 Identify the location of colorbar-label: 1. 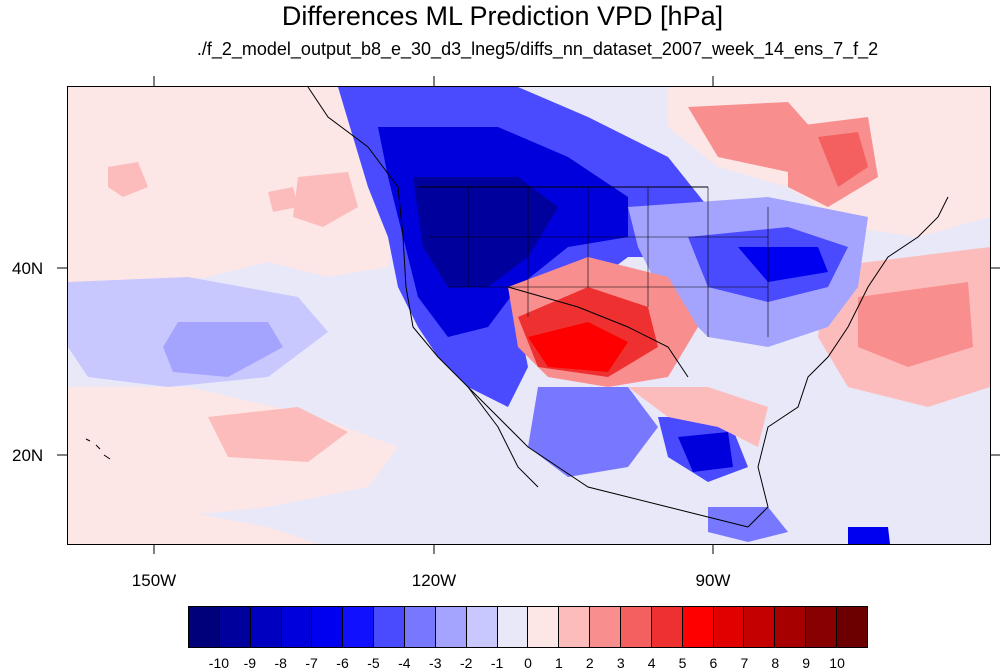
(559, 663).